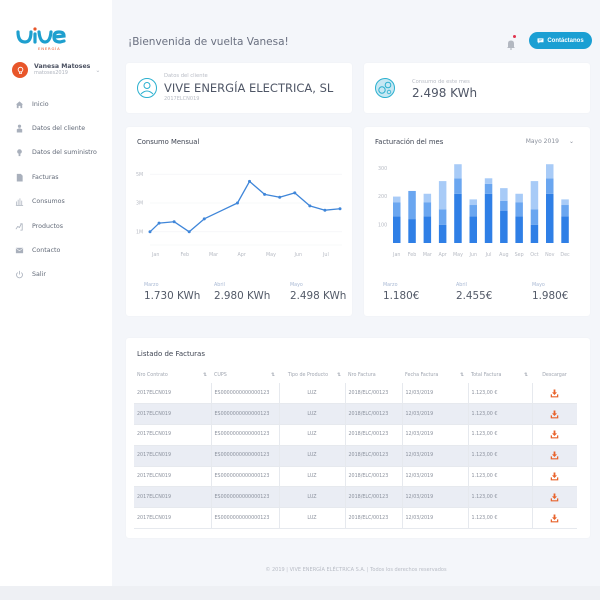 The height and width of the screenshot is (600, 600). Describe the element at coordinates (19, 226) in the screenshot. I see `products-icon` at that location.